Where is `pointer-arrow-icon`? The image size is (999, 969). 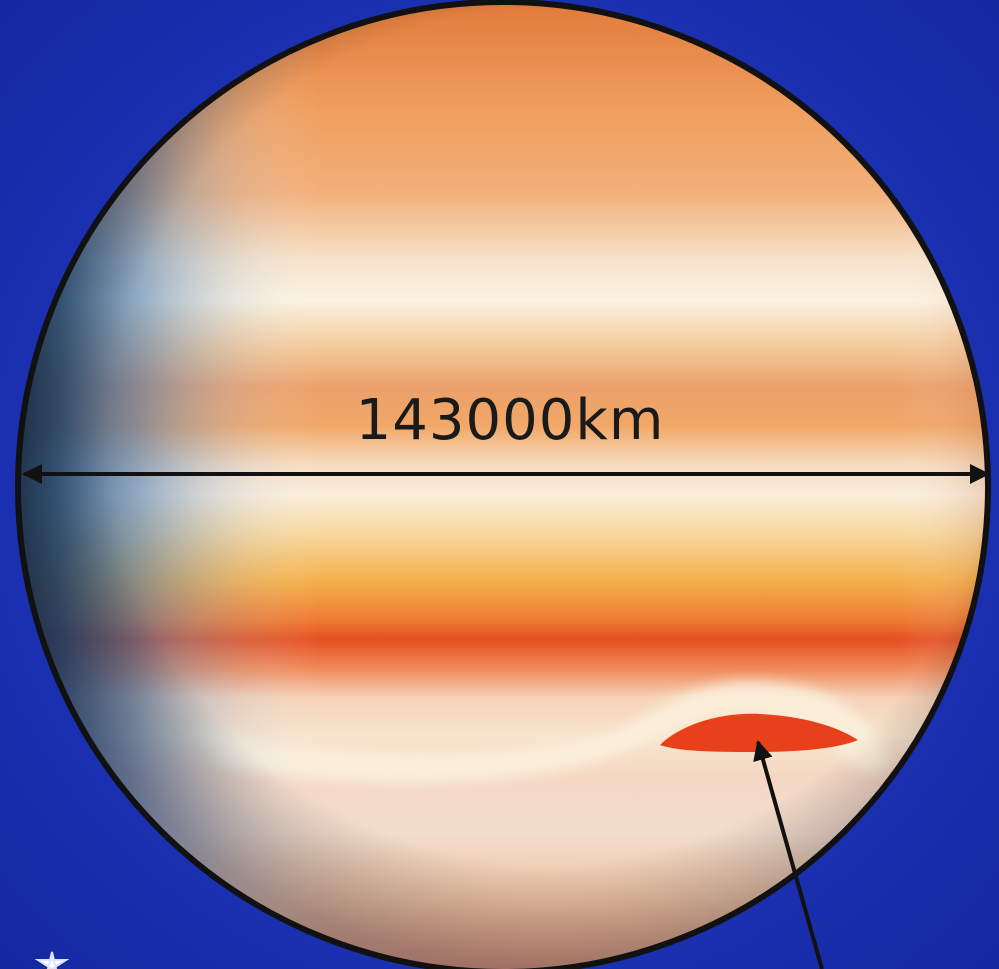
pointer-arrow-icon is located at coordinates (788, 854).